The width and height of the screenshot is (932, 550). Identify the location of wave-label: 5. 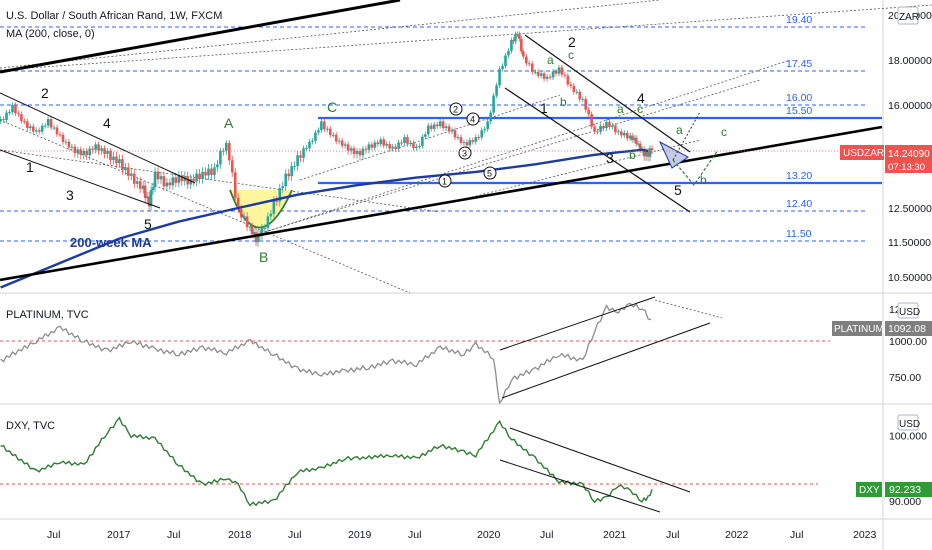
(148, 224).